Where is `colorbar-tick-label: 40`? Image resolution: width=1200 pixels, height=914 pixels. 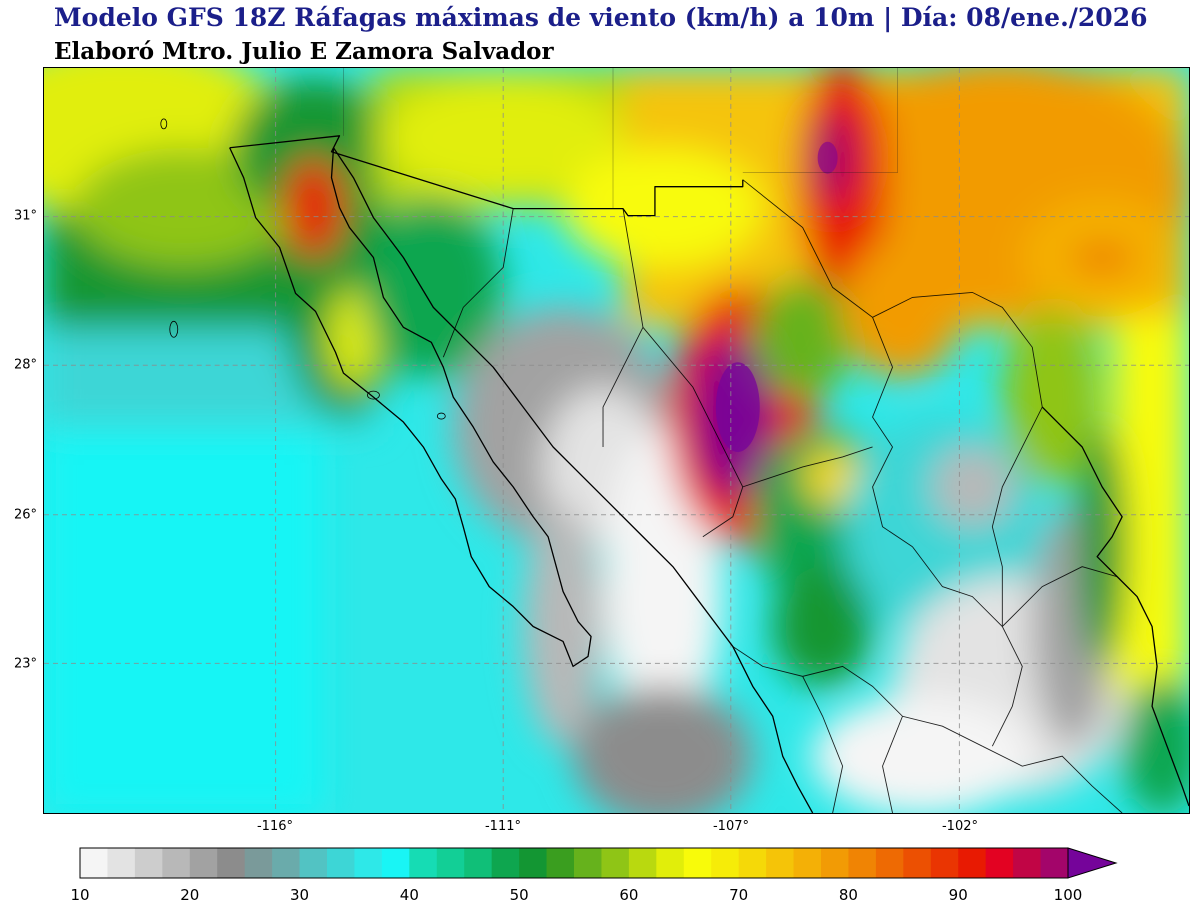 colorbar-tick-label: 40 is located at coordinates (409, 895).